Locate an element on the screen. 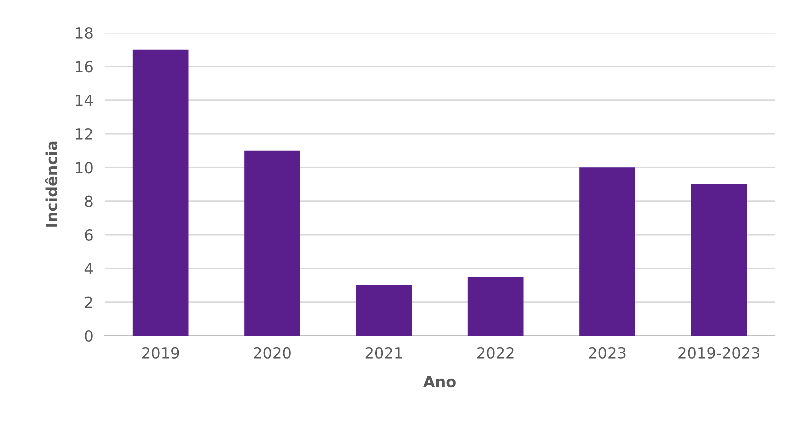 Image resolution: width=787 pixels, height=427 pixels. y-tick-label: 0 is located at coordinates (89, 336).